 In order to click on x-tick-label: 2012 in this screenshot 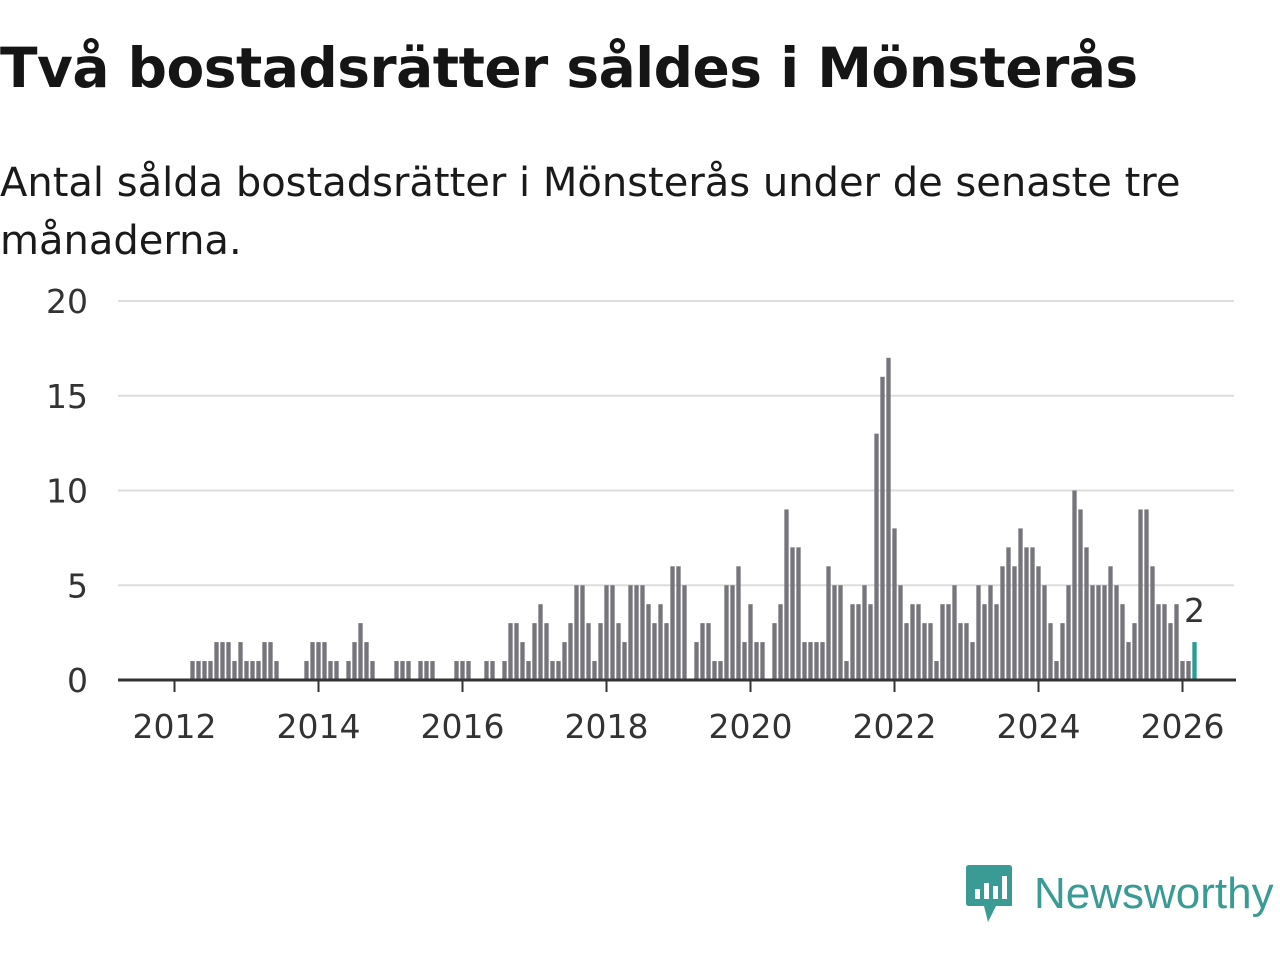, I will do `click(175, 726)`.